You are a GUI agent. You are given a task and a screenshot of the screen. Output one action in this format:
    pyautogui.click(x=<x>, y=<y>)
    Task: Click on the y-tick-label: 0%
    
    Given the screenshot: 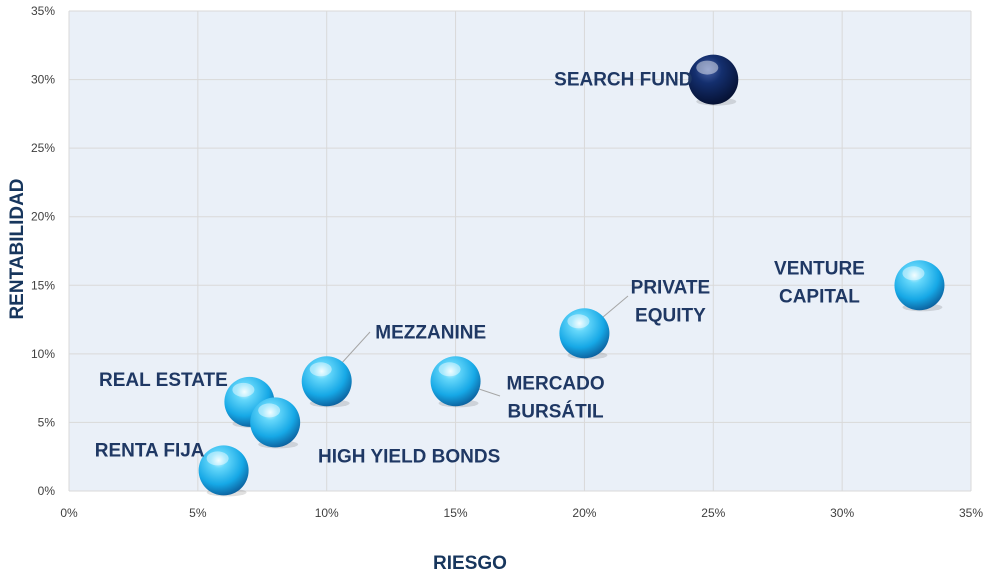 What is the action you would take?
    pyautogui.click(x=47, y=491)
    